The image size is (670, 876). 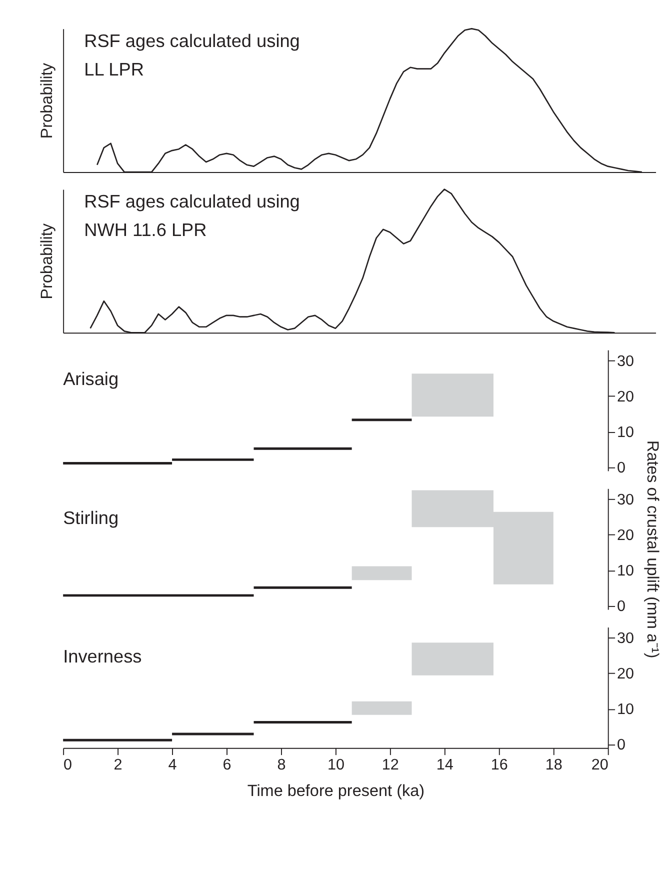 What do you see at coordinates (227, 765) in the screenshot?
I see `x-tick-label: 6` at bounding box center [227, 765].